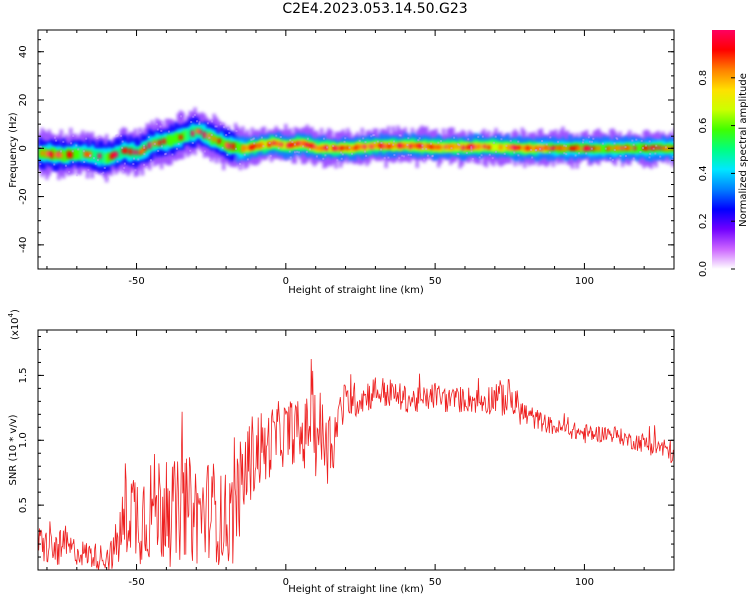  I want to click on figure-title: C2E4.2023.053.14.50.G23, so click(375, 9).